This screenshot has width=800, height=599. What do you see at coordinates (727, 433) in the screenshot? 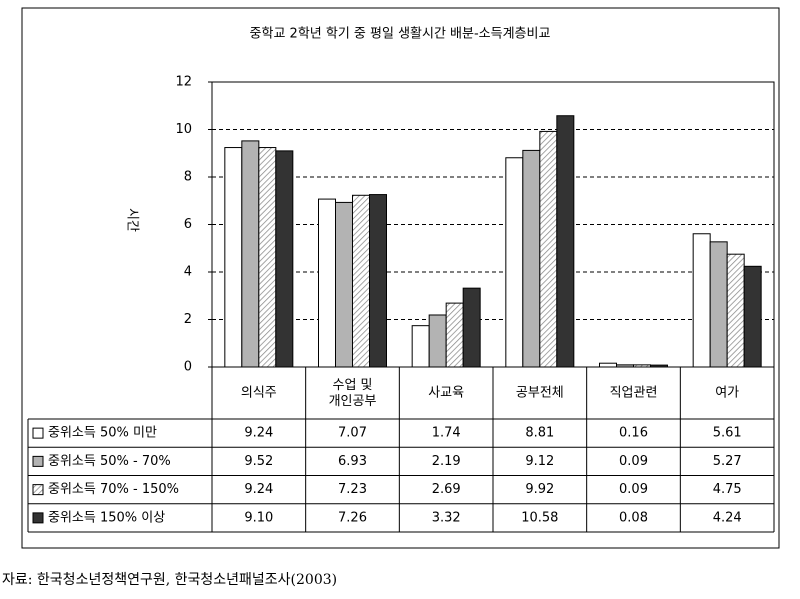
I see `table-value: 5.61` at bounding box center [727, 433].